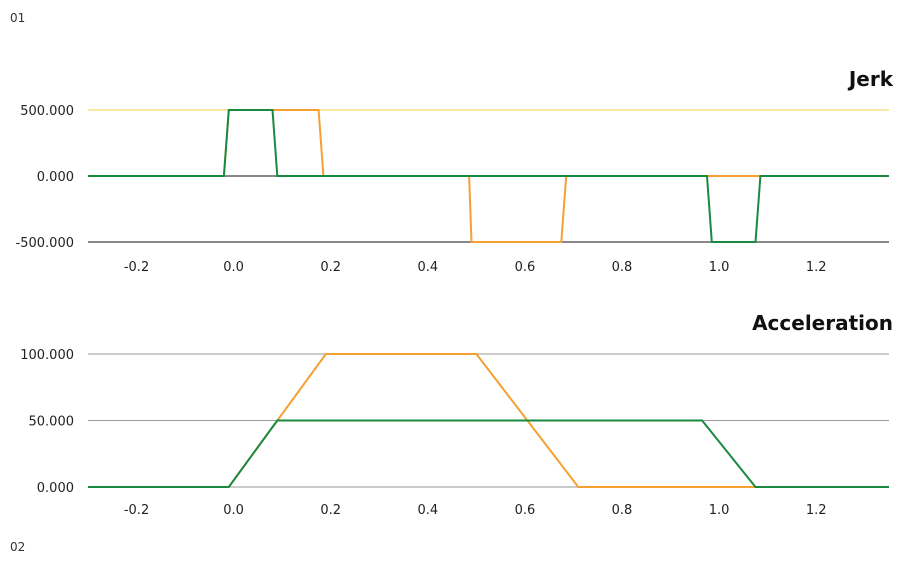 This screenshot has height=562, width=911. I want to click on y-tick-labels: -500.000 0.000 500.000, so click(45, 177).